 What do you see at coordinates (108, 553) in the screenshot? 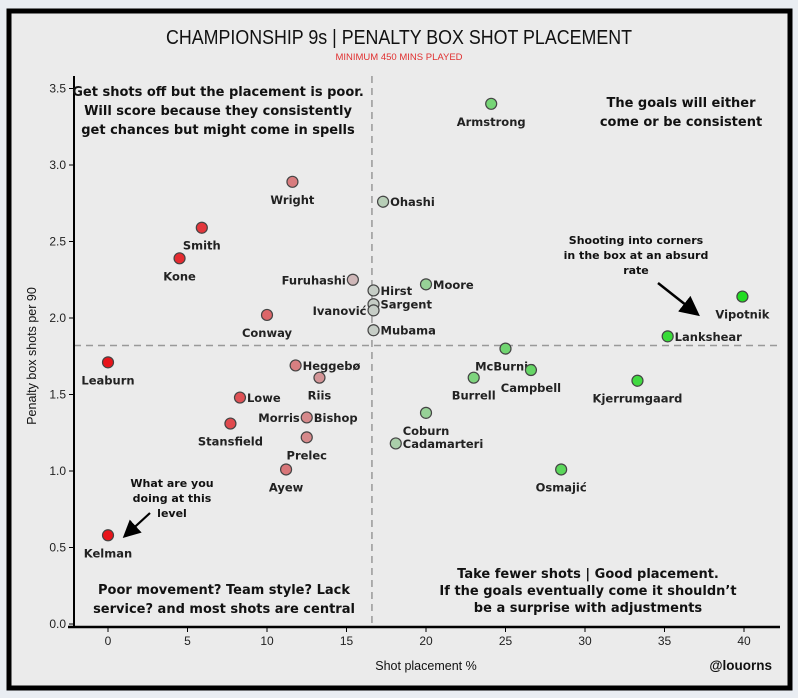
I see `point-label: Kelman` at bounding box center [108, 553].